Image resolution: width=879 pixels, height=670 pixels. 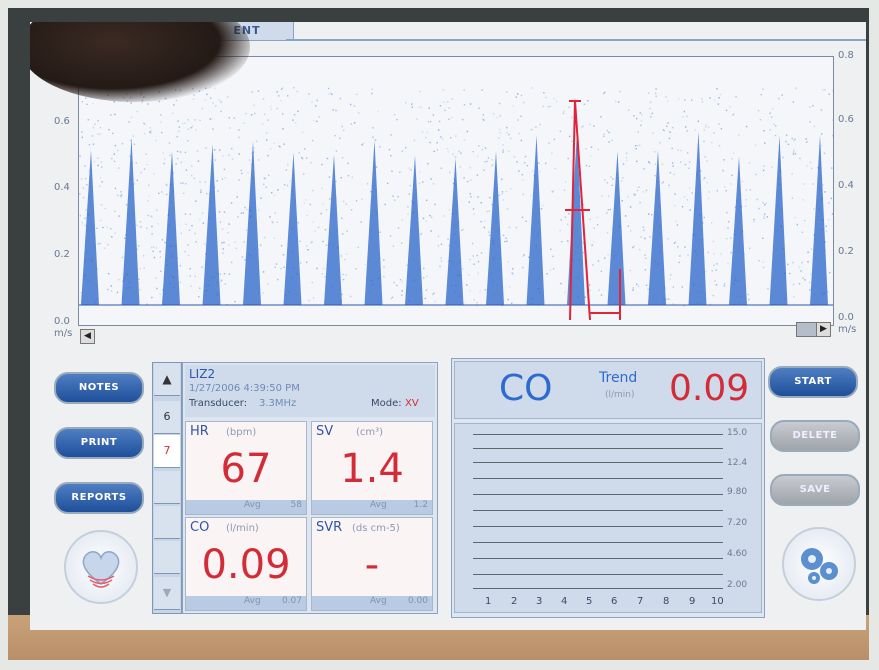 I want to click on right-axis-label: 0.2, so click(x=846, y=251).